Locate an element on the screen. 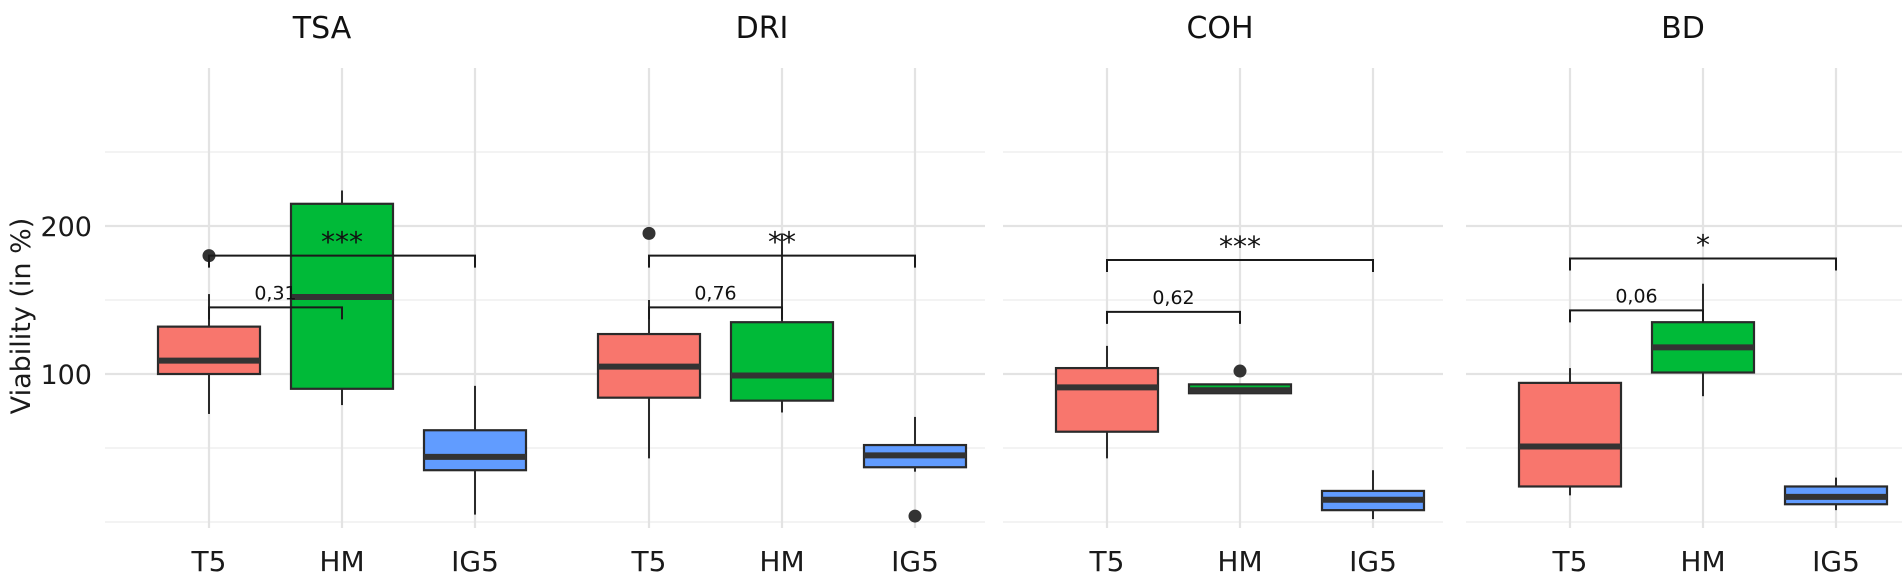  p-value-label: 0,31 is located at coordinates (275, 293).